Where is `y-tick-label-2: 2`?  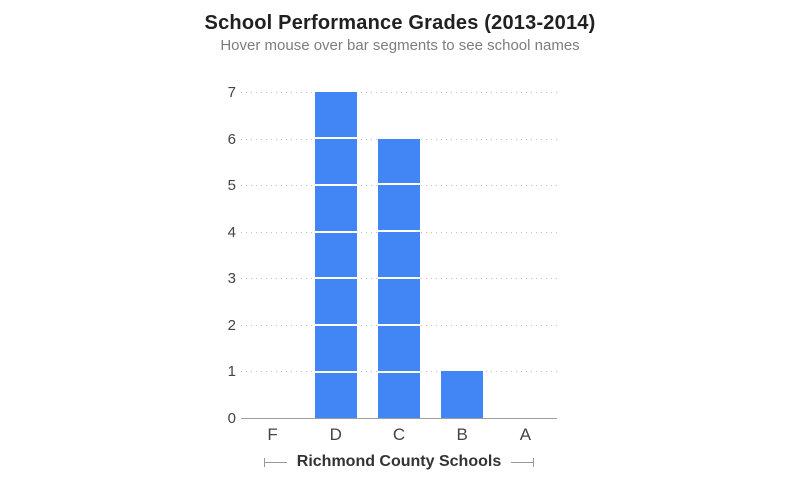
y-tick-label-2: 2 is located at coordinates (231, 325).